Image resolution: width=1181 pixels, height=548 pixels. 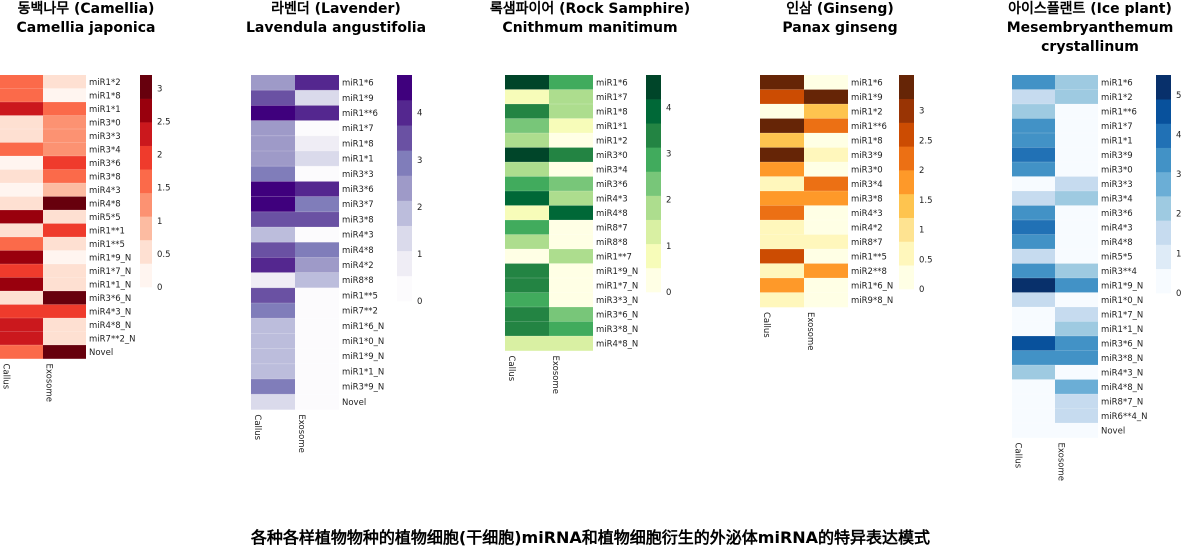 What do you see at coordinates (867, 199) in the screenshot?
I see `row-label: miR3*8` at bounding box center [867, 199].